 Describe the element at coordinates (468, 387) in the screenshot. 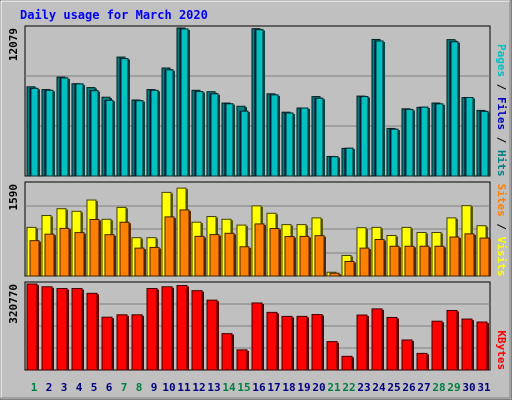

I see `x-tick-label-day-30: 30` at that location.